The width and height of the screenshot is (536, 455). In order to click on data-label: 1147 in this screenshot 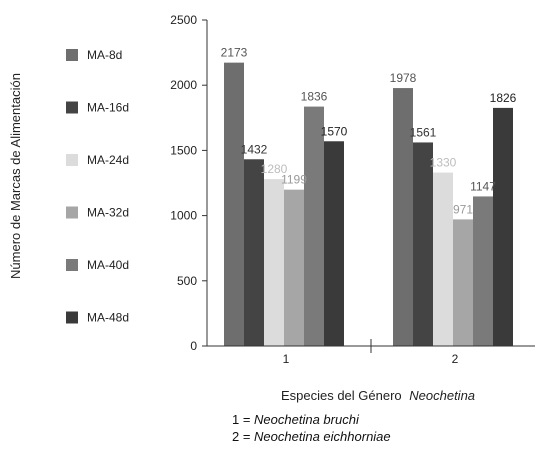, I will do `click(483, 186)`.